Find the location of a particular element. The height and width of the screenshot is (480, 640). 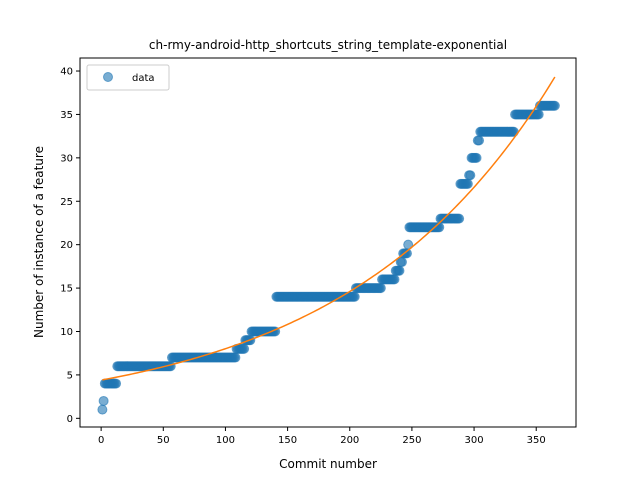

y-tick-label: 30 is located at coordinates (66, 158).